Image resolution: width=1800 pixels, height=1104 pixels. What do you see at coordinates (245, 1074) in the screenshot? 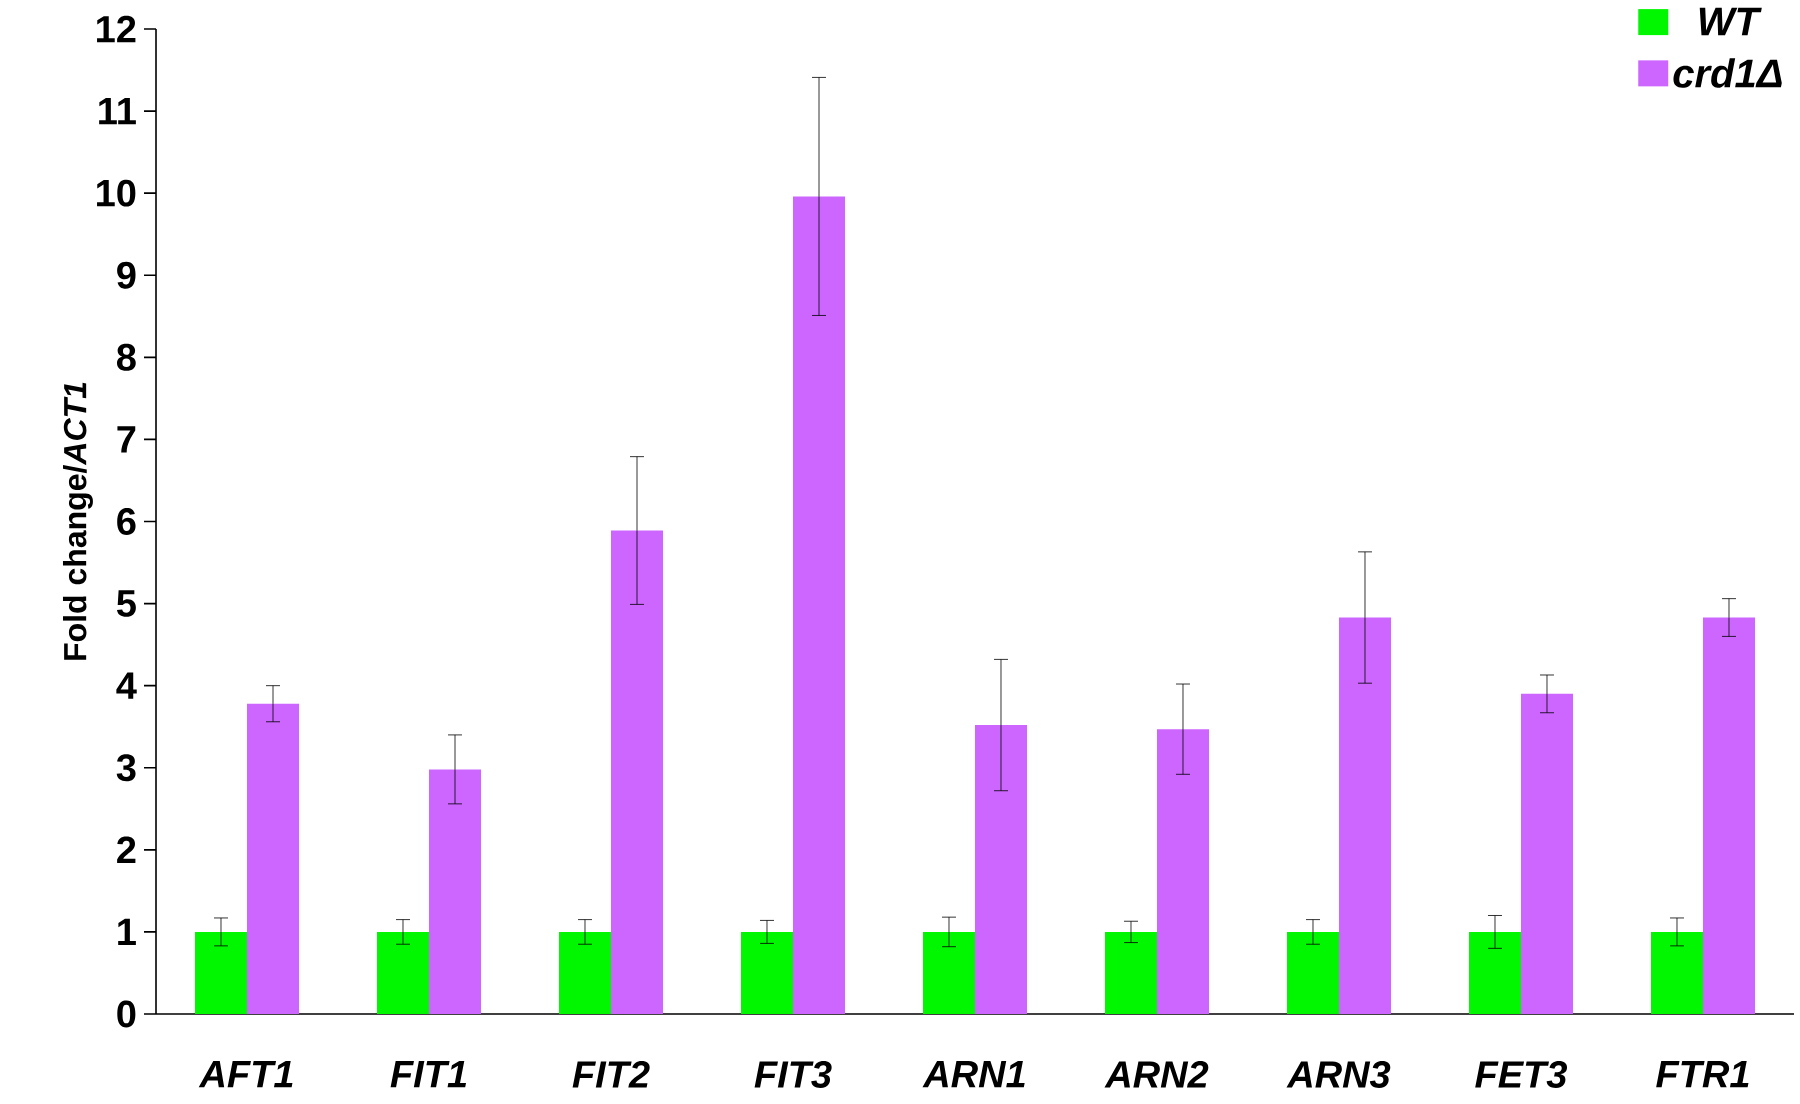
I see `x-tick-label: AFT1` at bounding box center [245, 1074].